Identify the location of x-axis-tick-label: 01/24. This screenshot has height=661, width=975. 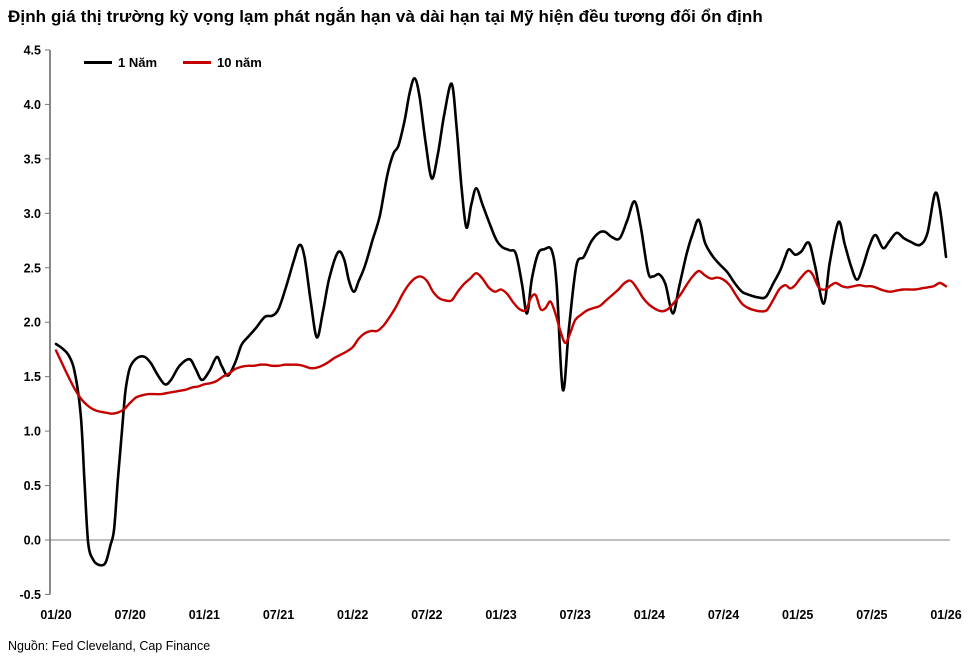
(649, 615).